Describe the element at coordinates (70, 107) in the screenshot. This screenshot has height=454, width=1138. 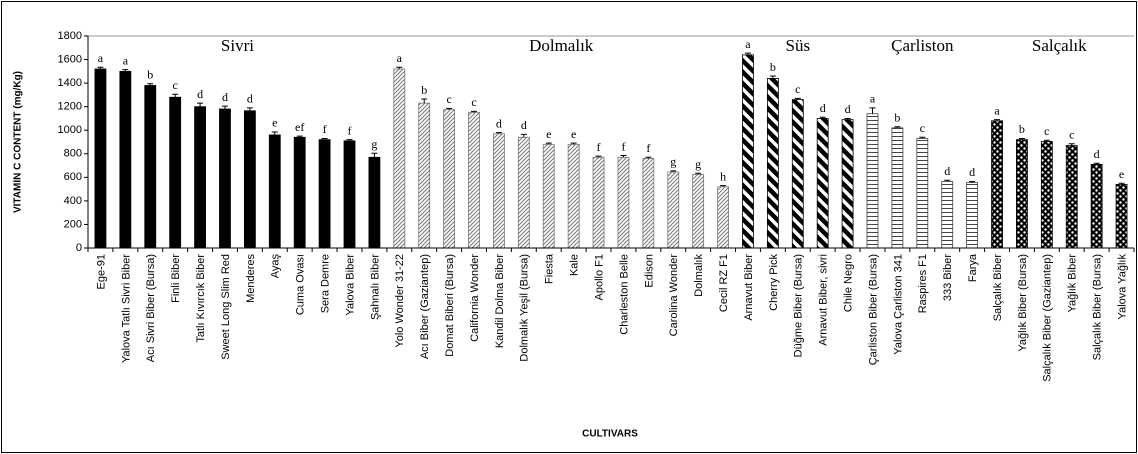
I see `y-tick-label: 1200` at that location.